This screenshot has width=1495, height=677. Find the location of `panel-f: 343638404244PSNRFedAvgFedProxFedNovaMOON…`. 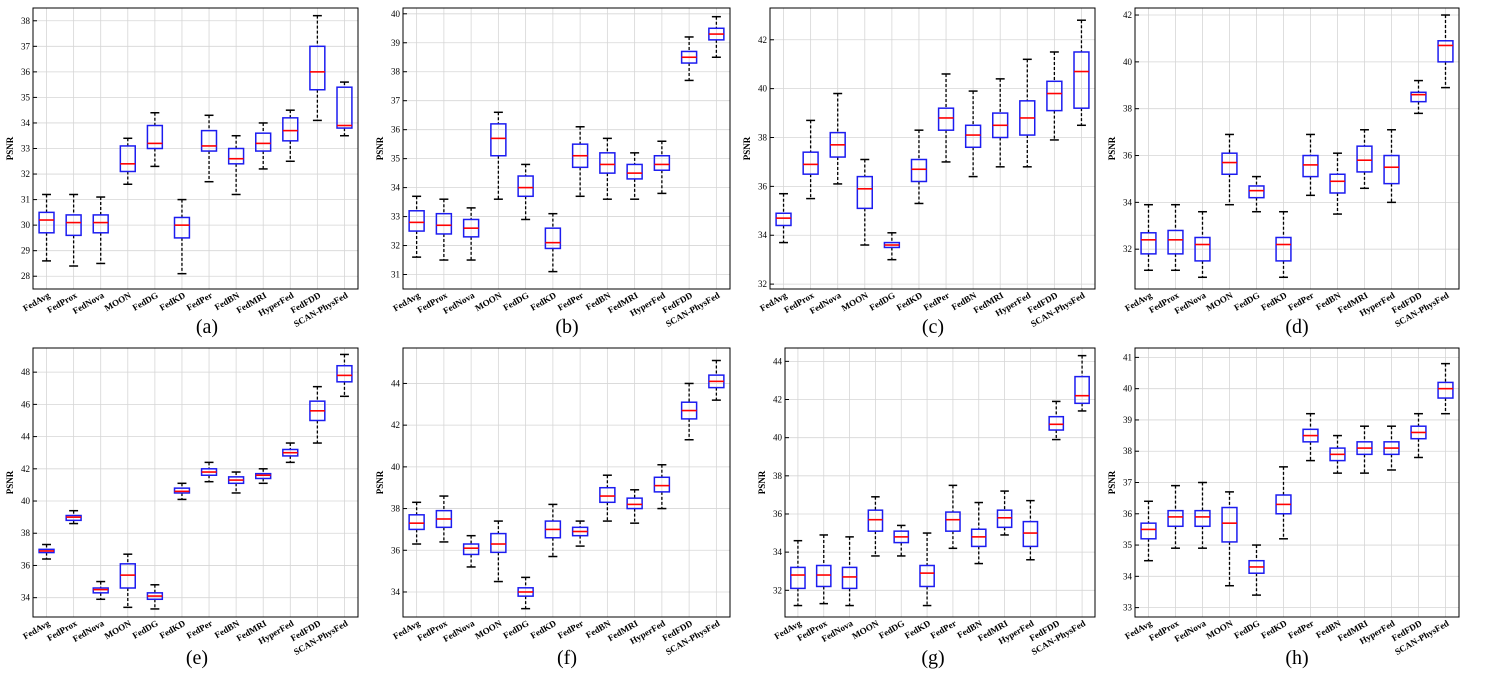

panel-f: 343638404244PSNRFedAvgFedProxFedNovaMOON… is located at coordinates (553, 508).